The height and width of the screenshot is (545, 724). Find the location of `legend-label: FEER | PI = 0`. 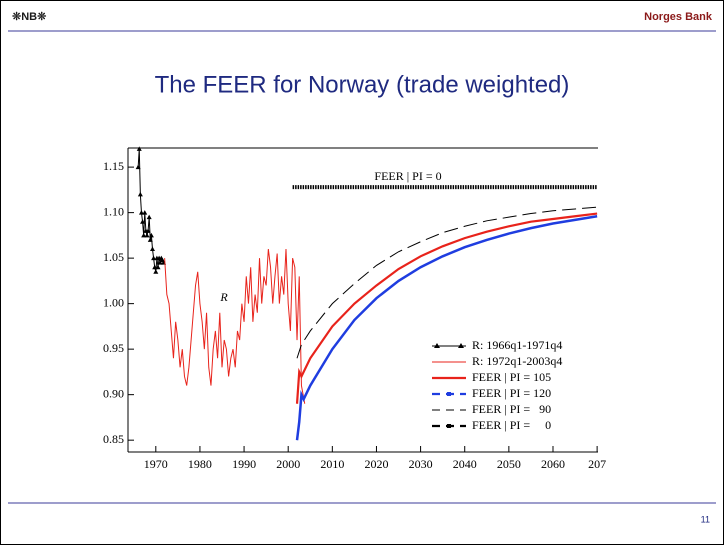

legend-label: FEER | PI = 0 is located at coordinates (511, 425).